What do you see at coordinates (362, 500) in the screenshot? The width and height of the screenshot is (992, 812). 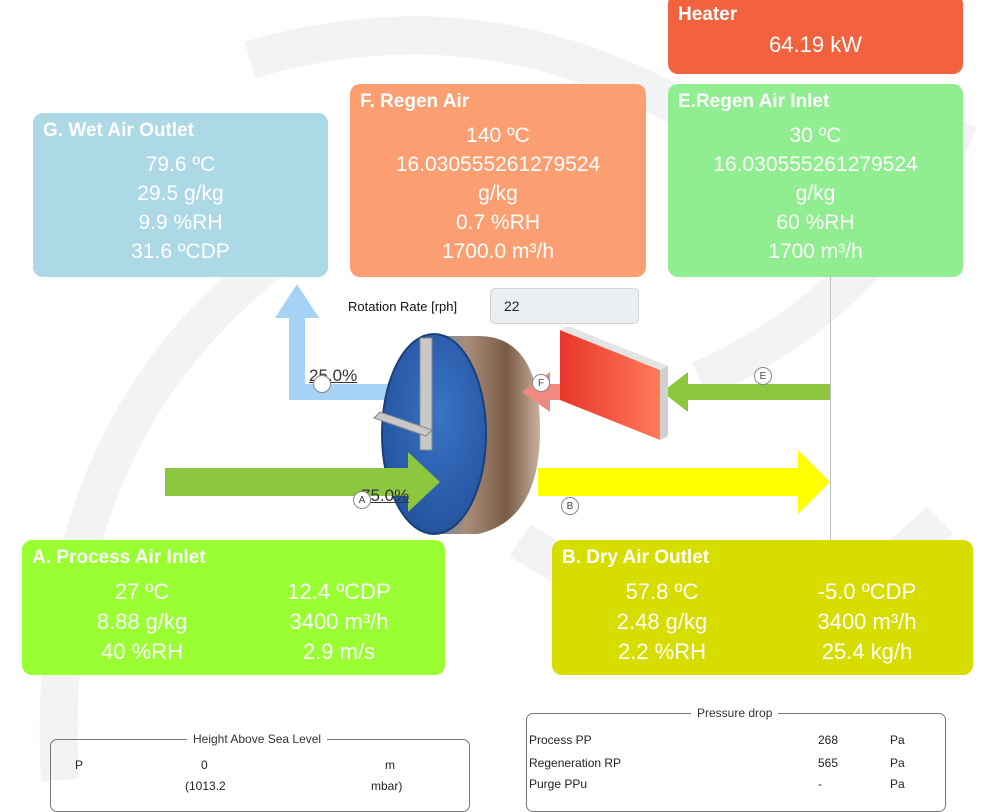 I see `point-marker-a: A` at bounding box center [362, 500].